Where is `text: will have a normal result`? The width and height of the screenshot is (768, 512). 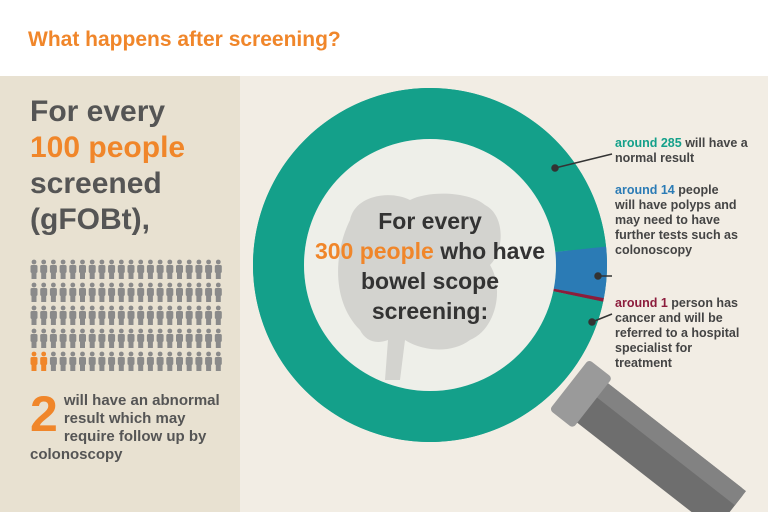
text: will have a normal result is located at coordinates (681, 150).